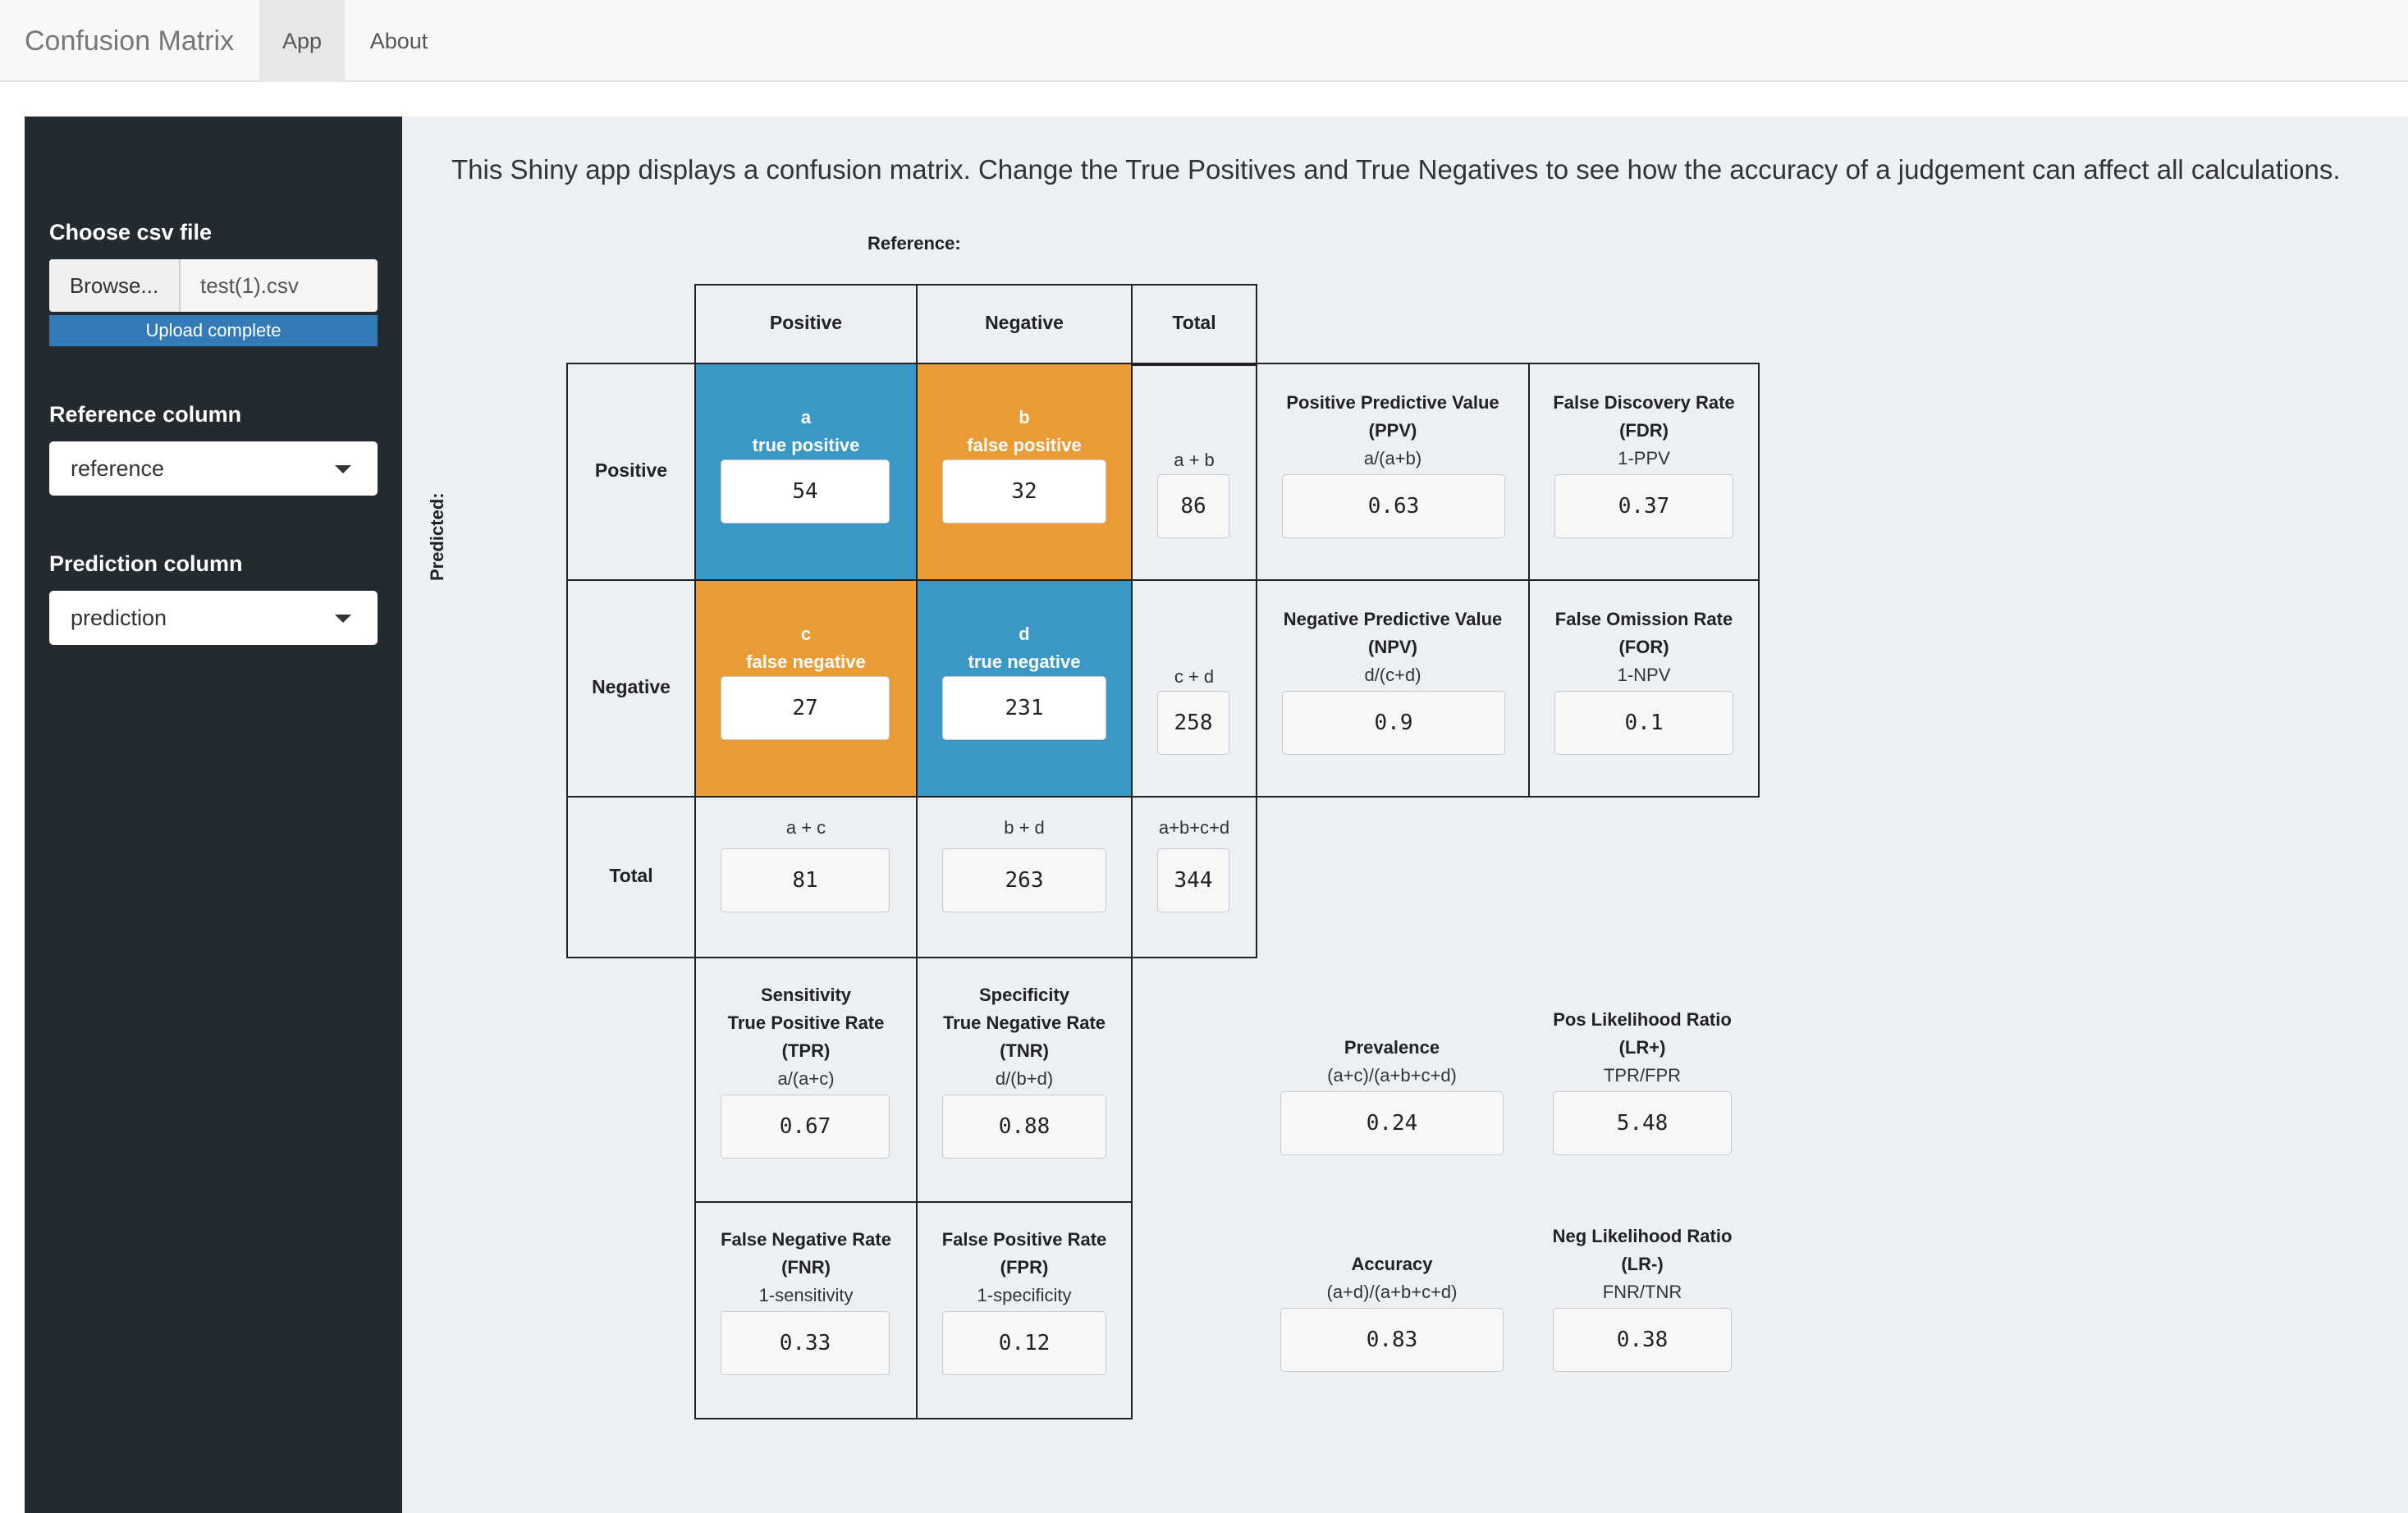 This screenshot has height=1513, width=2408. What do you see at coordinates (1393, 723) in the screenshot?
I see `npv-value: 0.9` at bounding box center [1393, 723].